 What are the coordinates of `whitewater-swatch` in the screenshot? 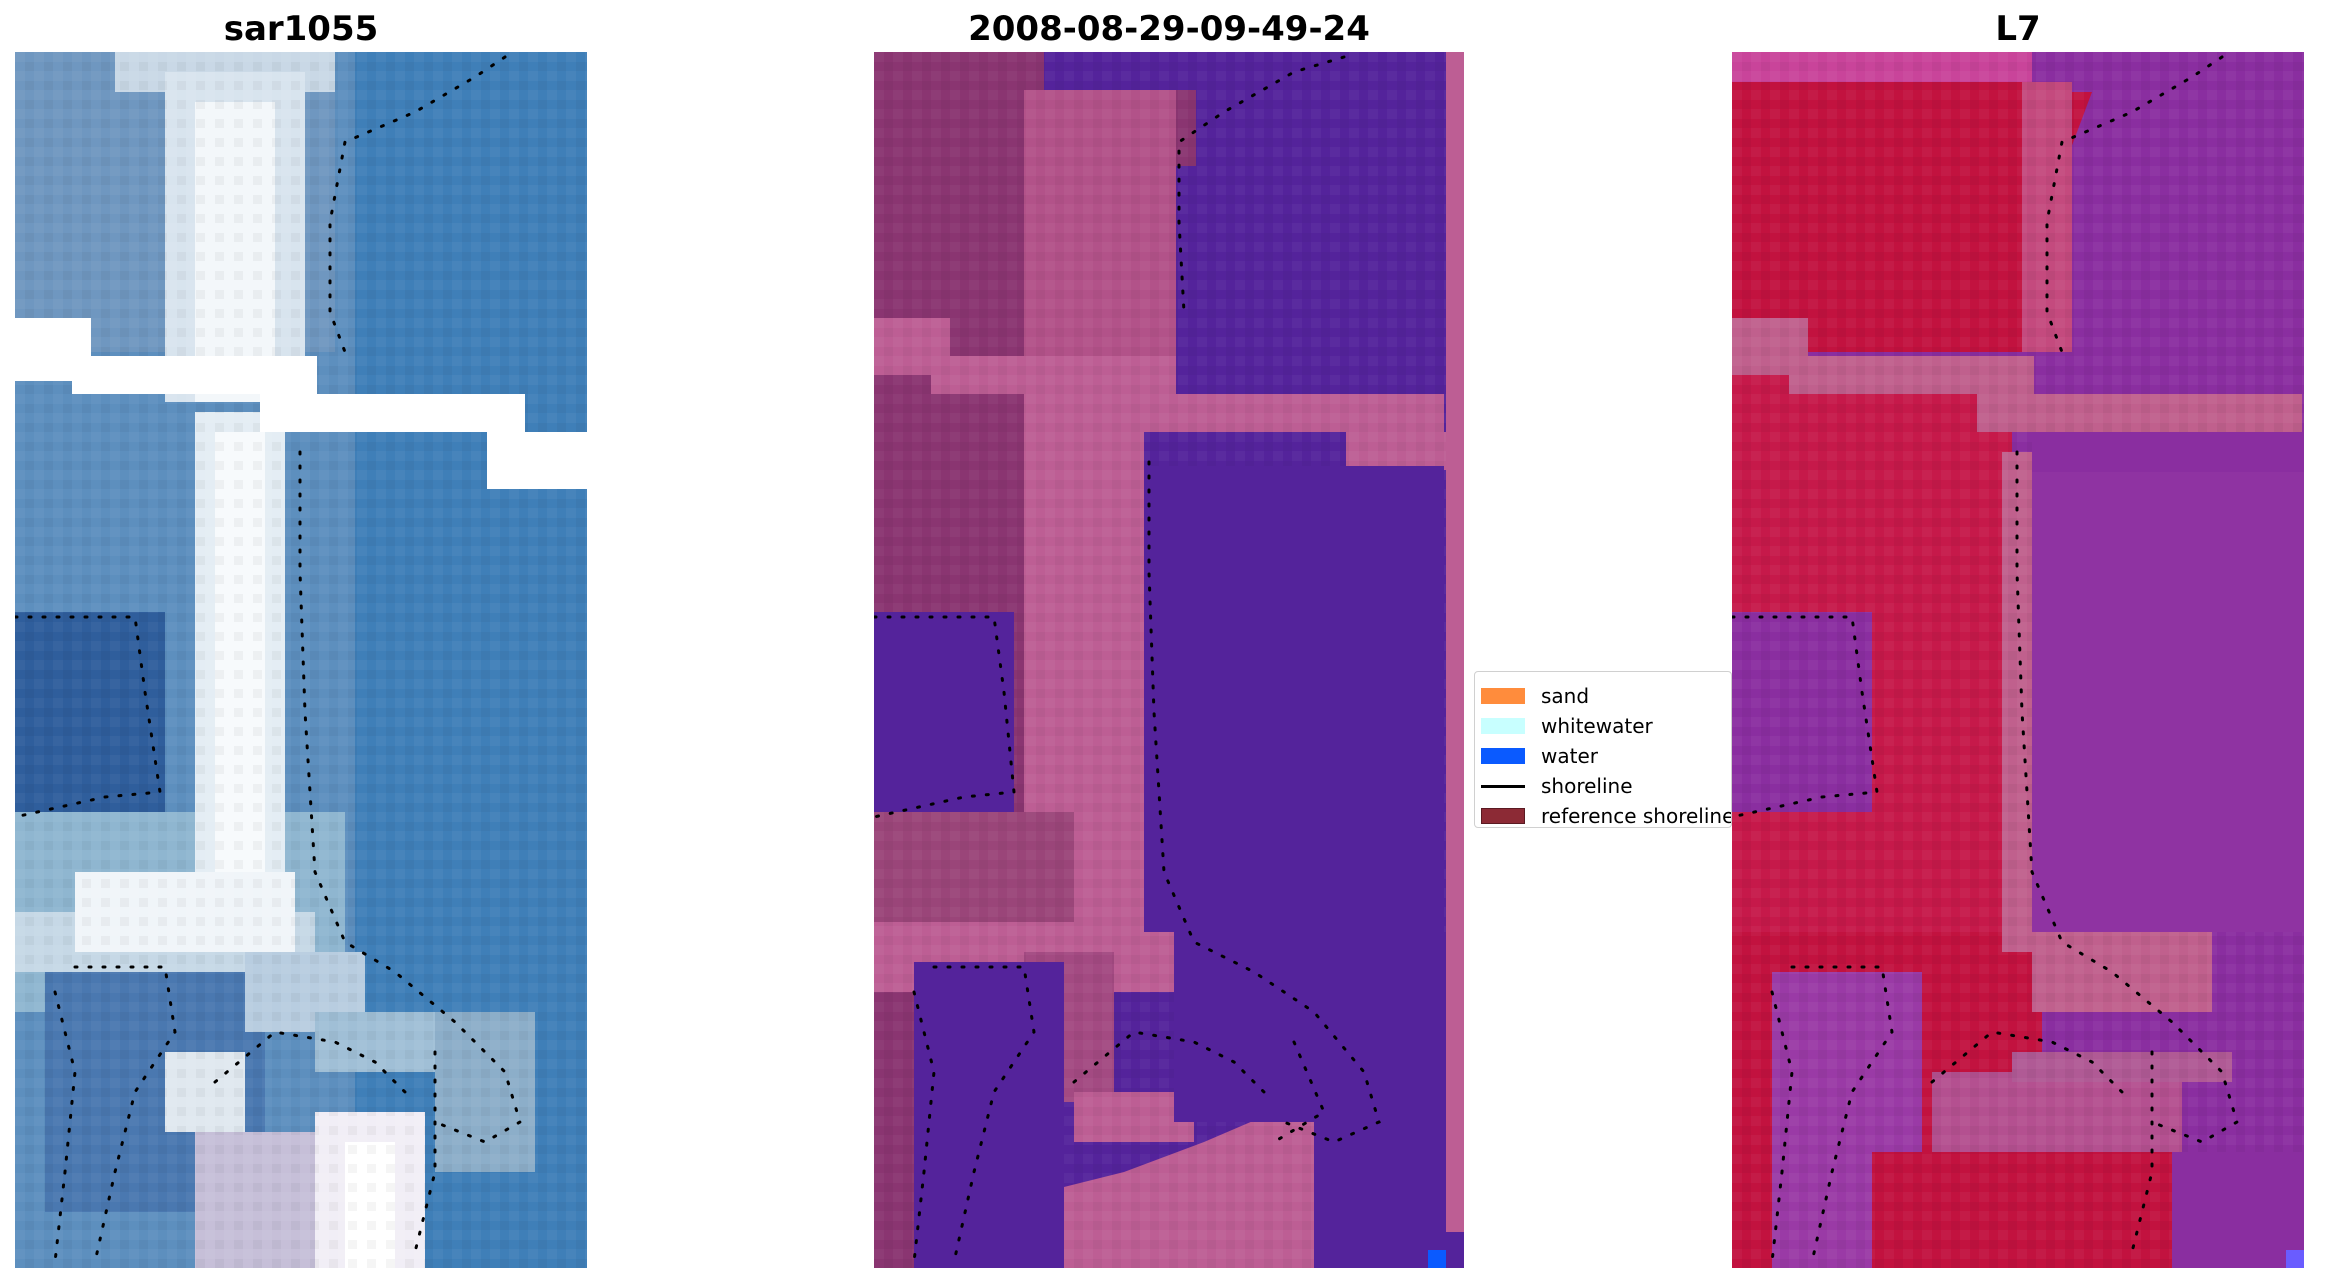 It's located at (1503, 726).